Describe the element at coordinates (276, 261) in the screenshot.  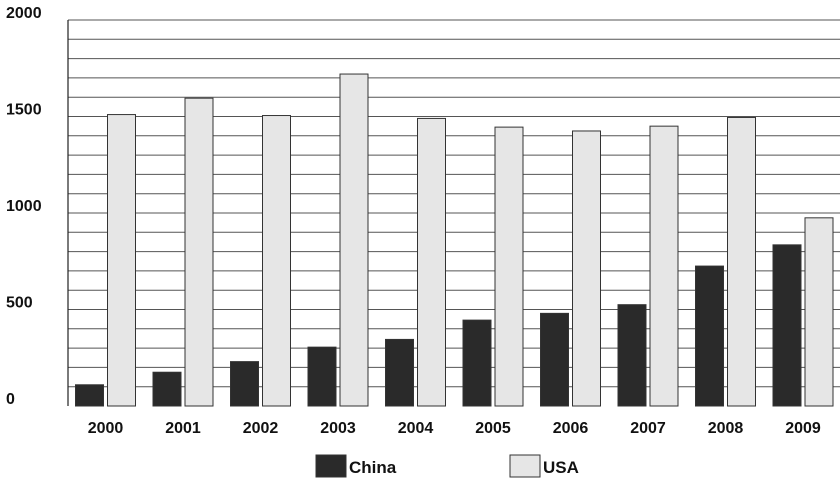
I see `bar-usa-2002` at that location.